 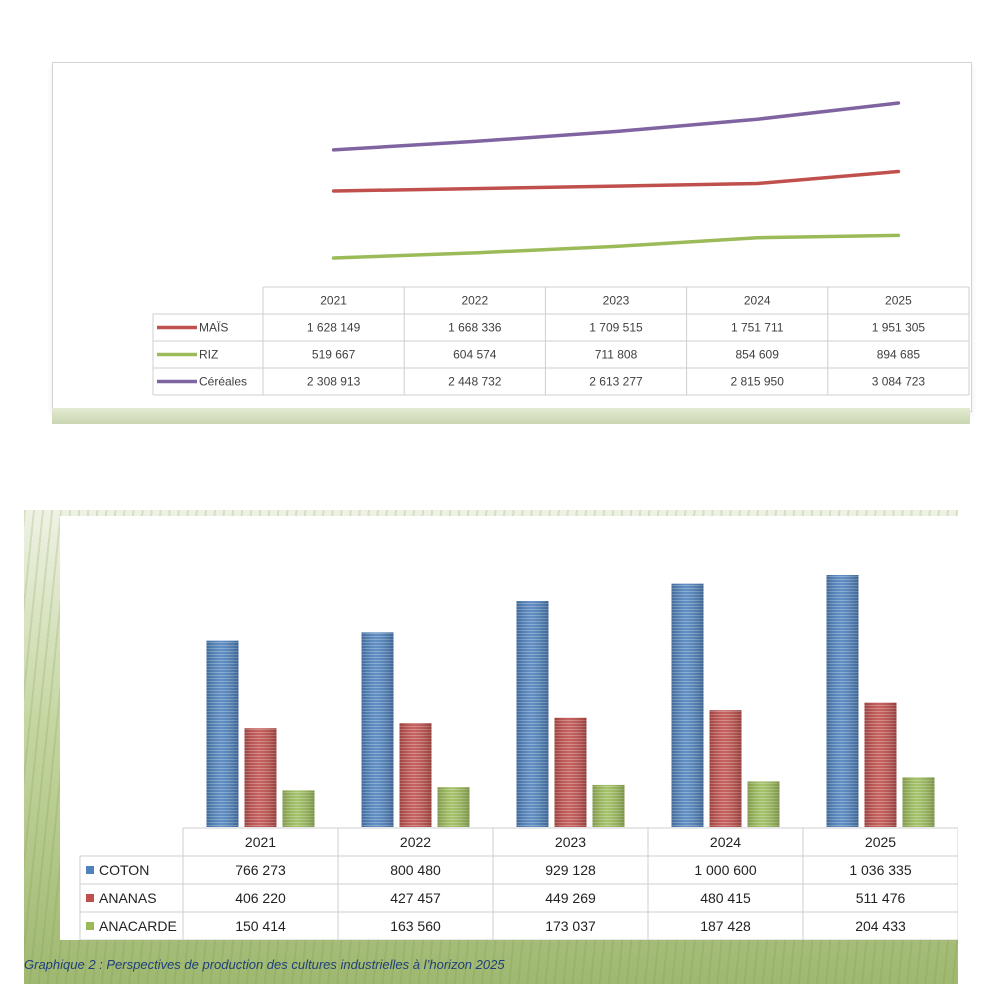 I want to click on line-chart-plot, so click(x=616, y=180).